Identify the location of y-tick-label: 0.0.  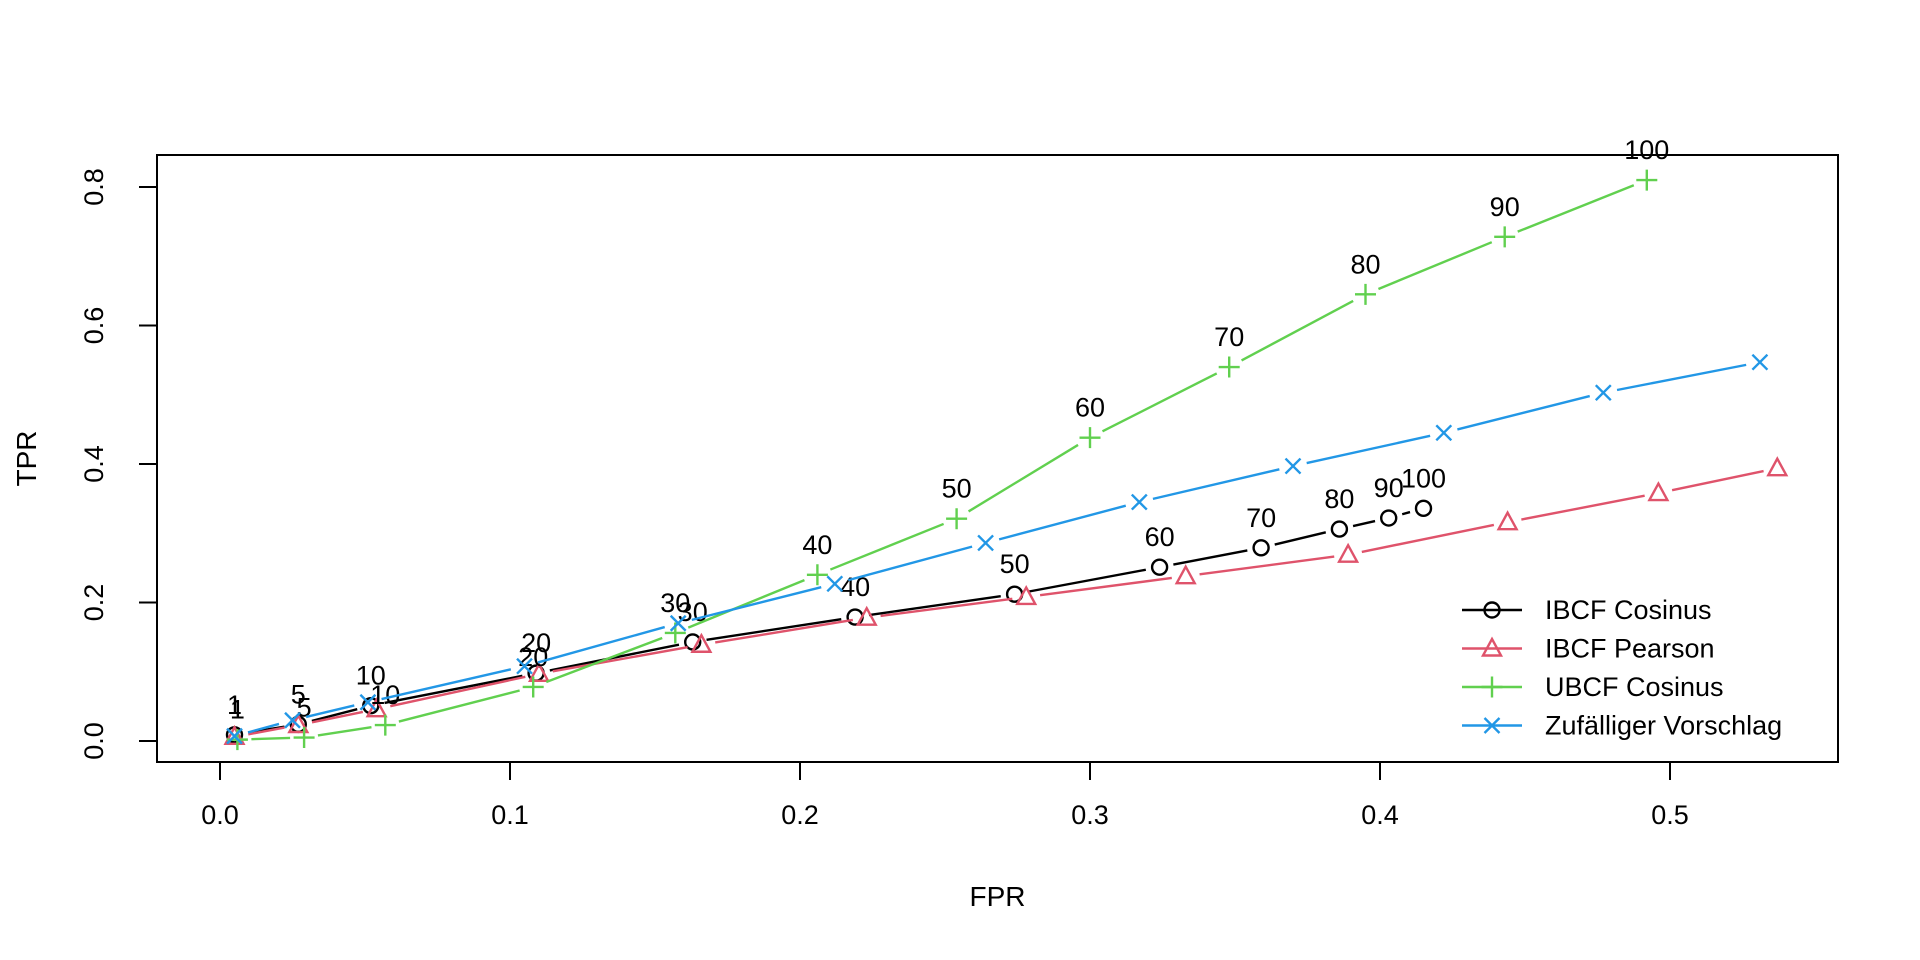
(94, 741).